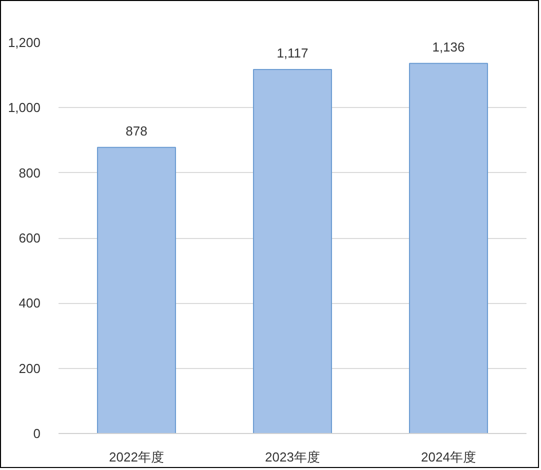 The width and height of the screenshot is (541, 470). Describe the element at coordinates (24, 42) in the screenshot. I see `y-tick-label: 1,200` at that location.